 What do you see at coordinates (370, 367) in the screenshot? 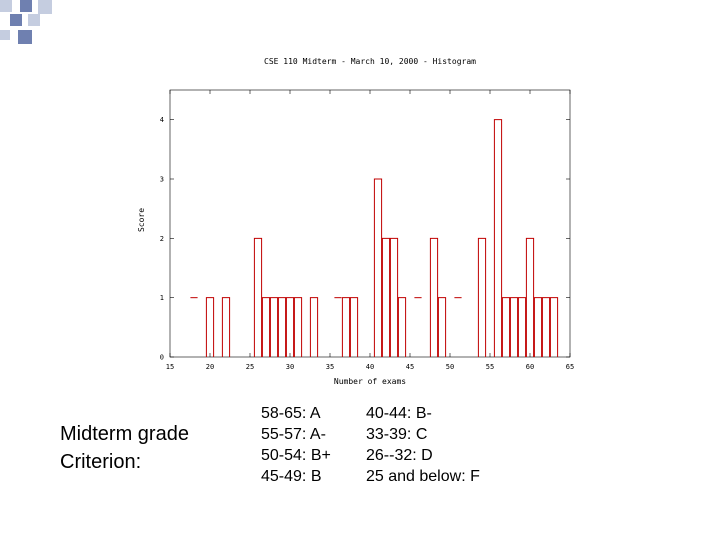
I see `x-tick-label: 40` at bounding box center [370, 367].